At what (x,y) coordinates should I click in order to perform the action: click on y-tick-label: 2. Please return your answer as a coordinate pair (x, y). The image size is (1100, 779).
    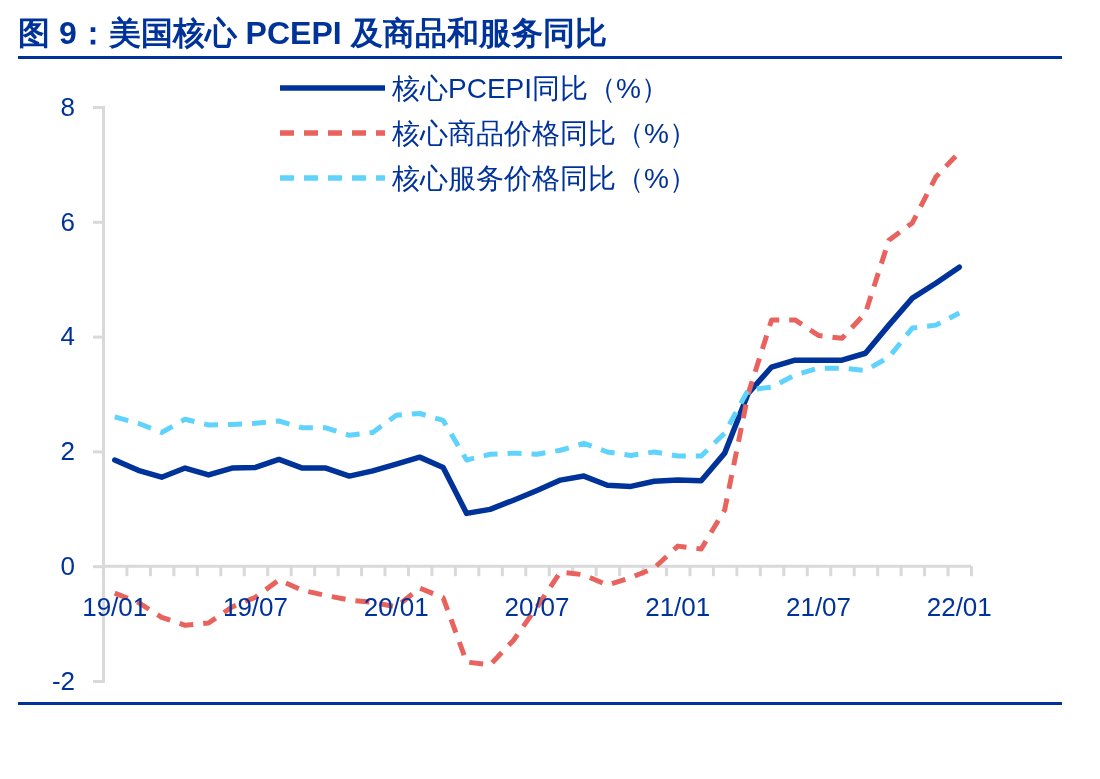
    Looking at the image, I should click on (67, 451).